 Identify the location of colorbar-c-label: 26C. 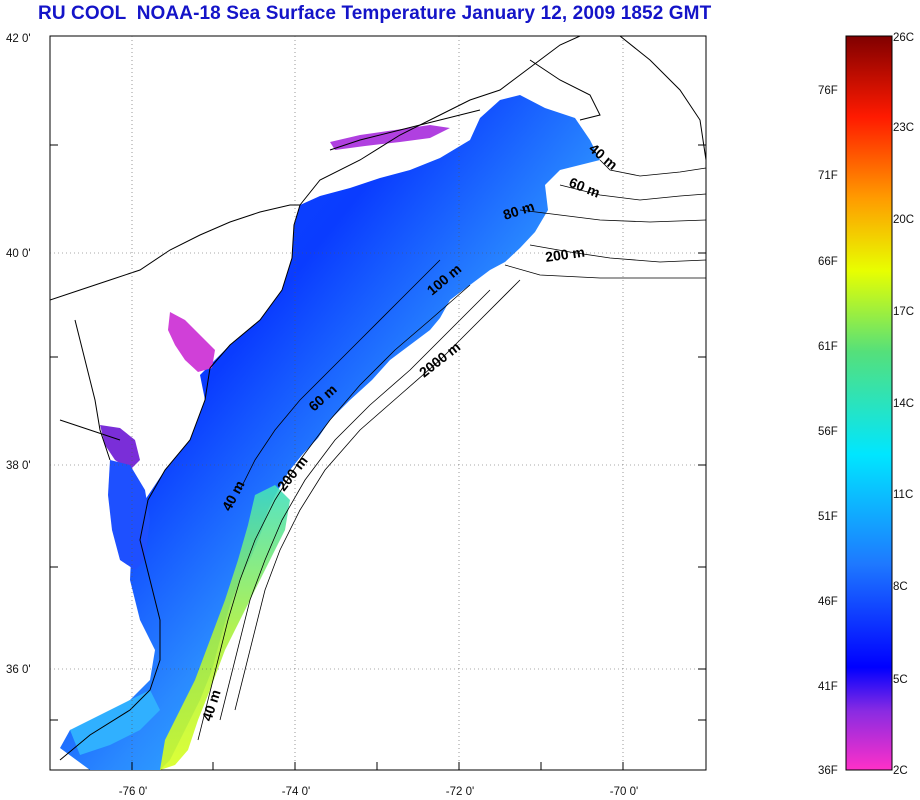
(904, 38).